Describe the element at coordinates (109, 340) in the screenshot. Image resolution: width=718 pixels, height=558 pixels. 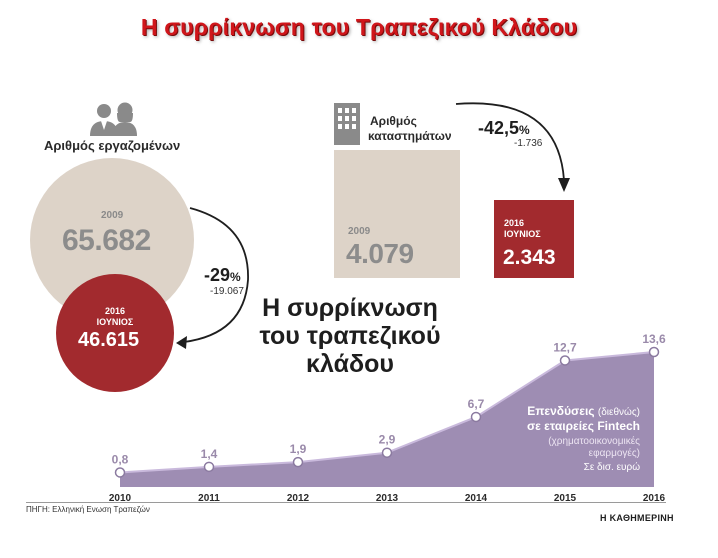
I see `employees-2016-value: 46.615` at that location.